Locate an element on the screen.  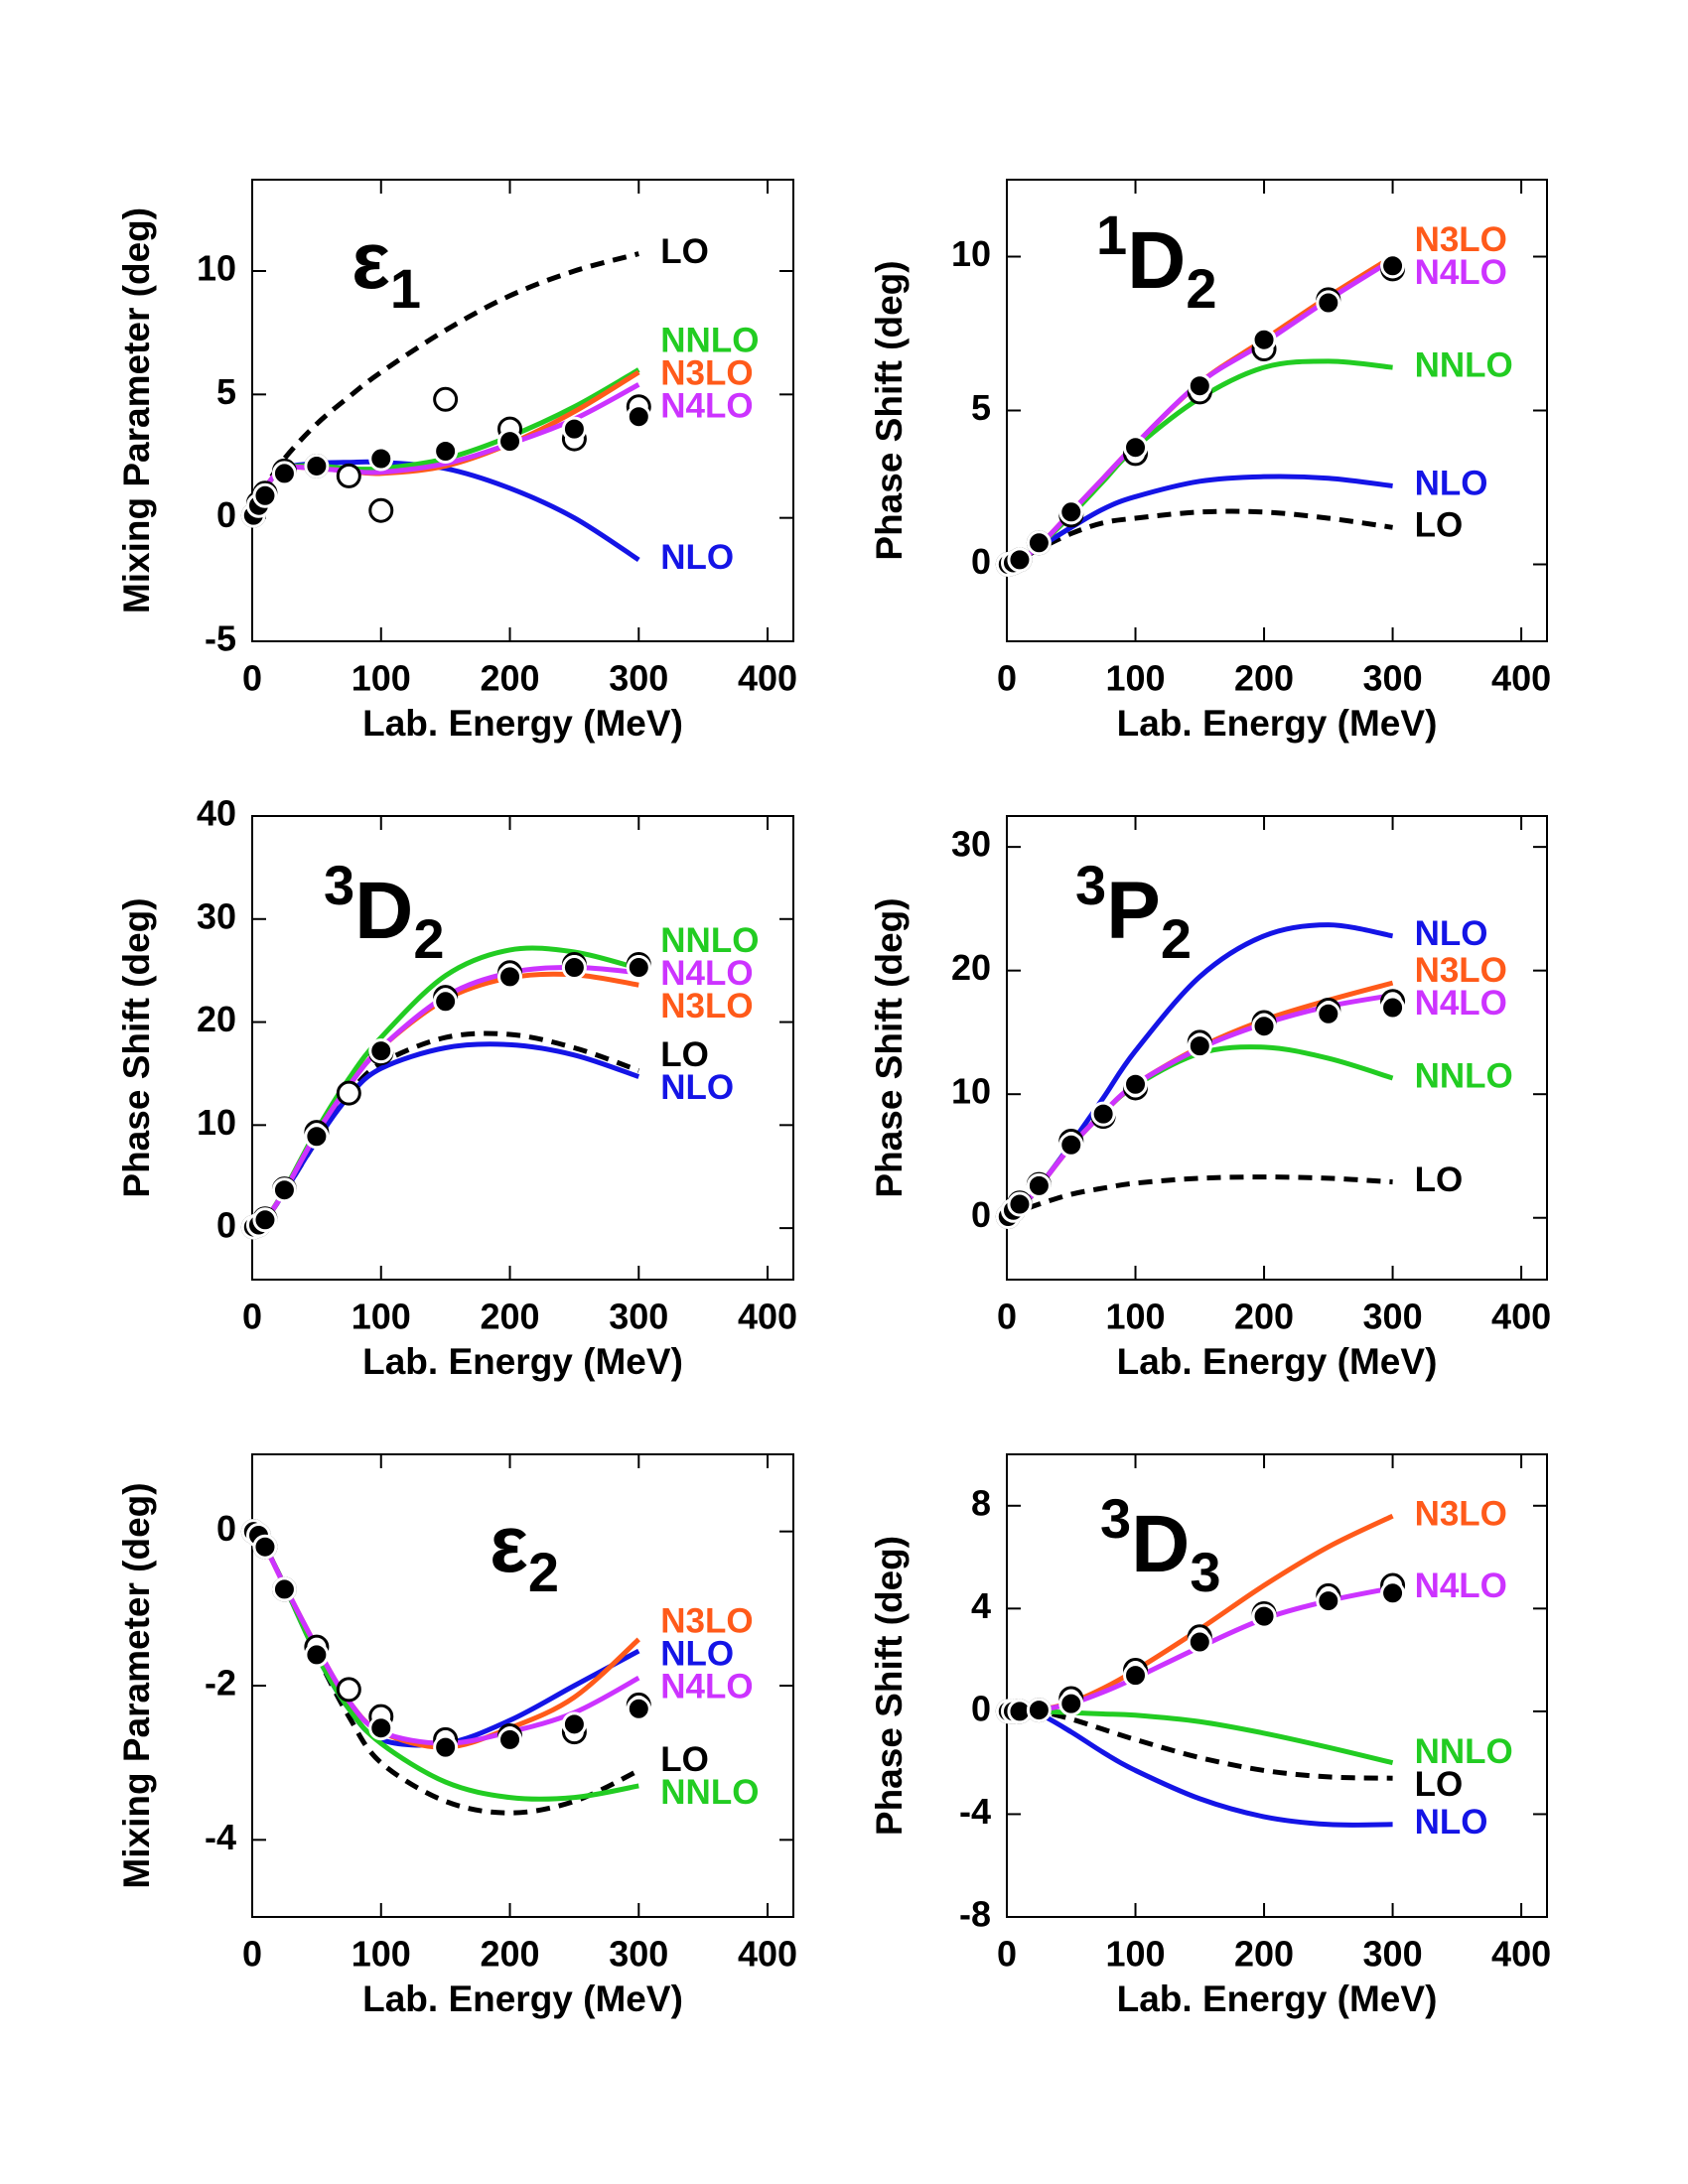
title-part: 1 is located at coordinates (405, 288).